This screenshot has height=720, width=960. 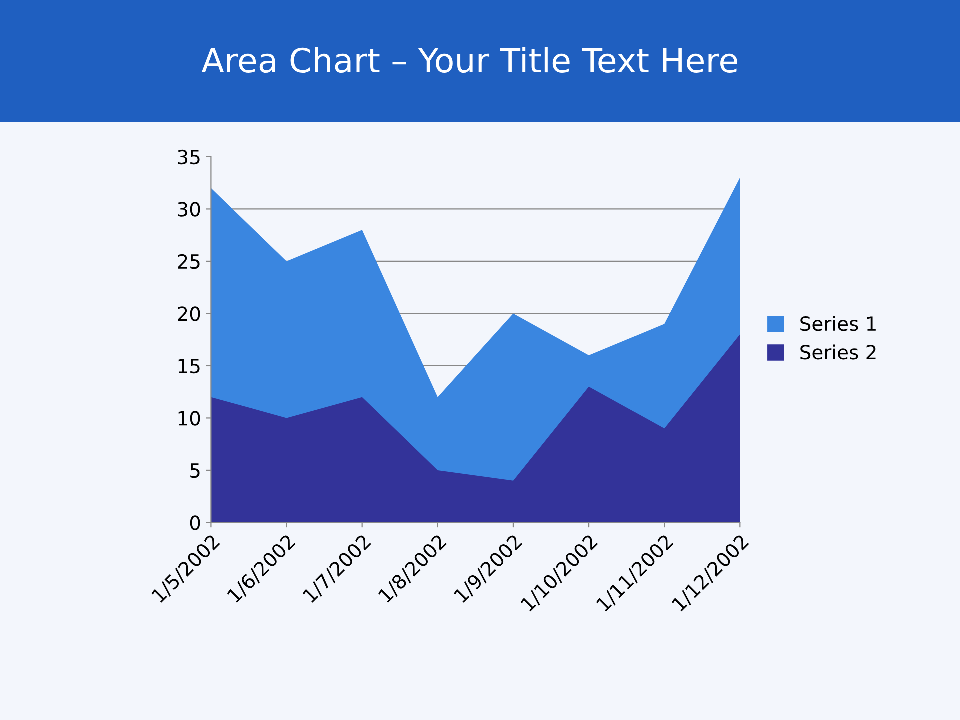 I want to click on y-tick-label: 10, so click(x=189, y=418).